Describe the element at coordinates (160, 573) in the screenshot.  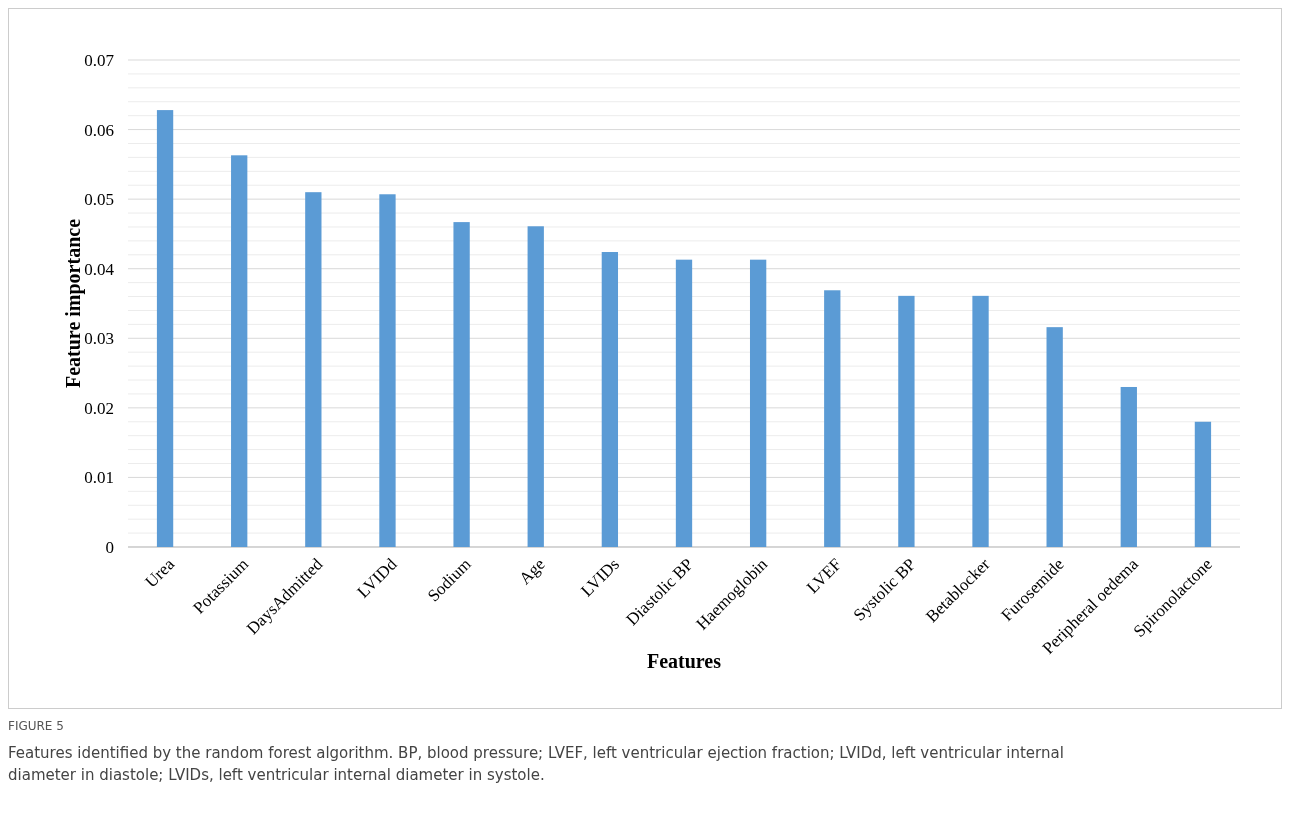
I see `x-tick-label: Urea` at that location.